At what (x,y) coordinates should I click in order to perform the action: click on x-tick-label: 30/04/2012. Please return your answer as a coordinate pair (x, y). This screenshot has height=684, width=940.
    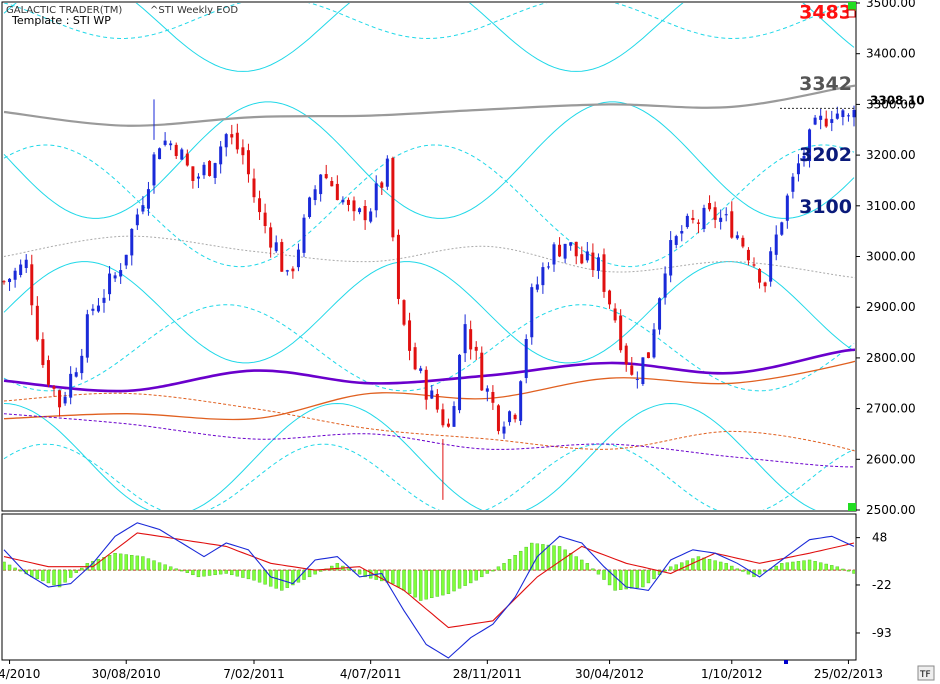
    Looking at the image, I should click on (609, 674).